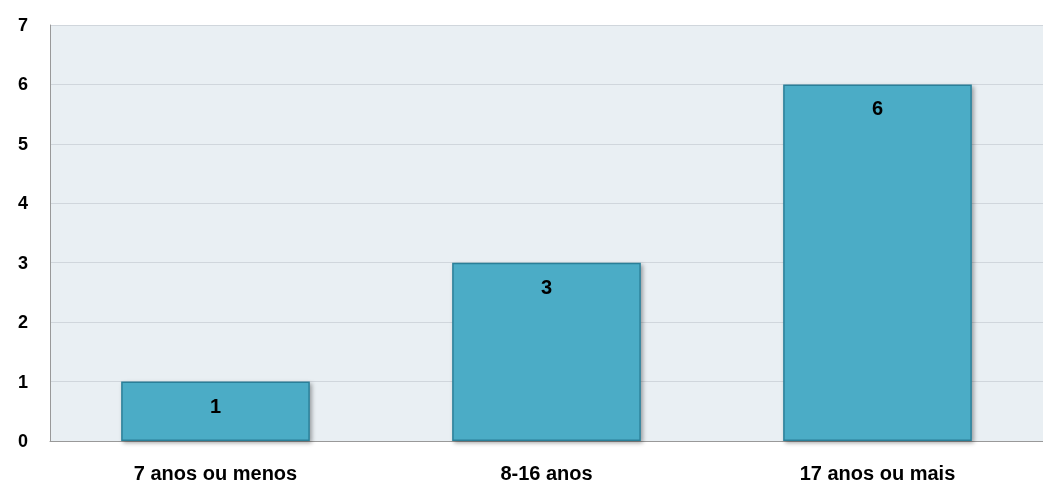  Describe the element at coordinates (877, 473) in the screenshot. I see `x-tick-label: 17 anos ou mais` at that location.